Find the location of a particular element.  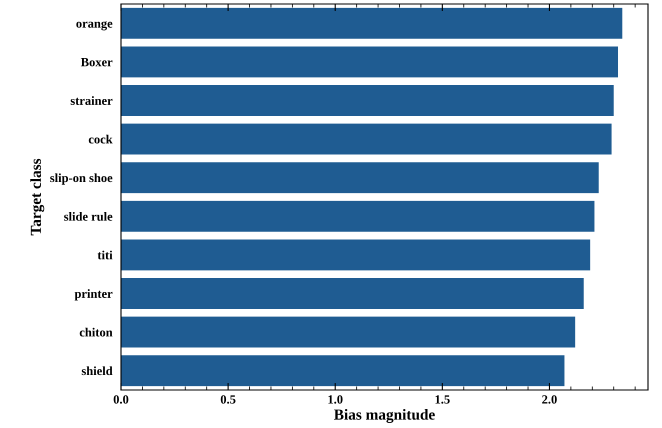

y-tick-label: chiton is located at coordinates (96, 332).